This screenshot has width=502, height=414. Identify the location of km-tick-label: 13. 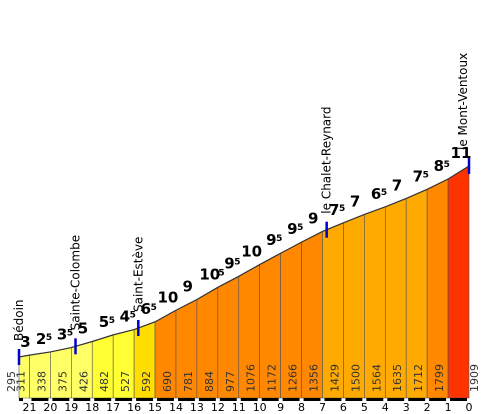
(197, 407).